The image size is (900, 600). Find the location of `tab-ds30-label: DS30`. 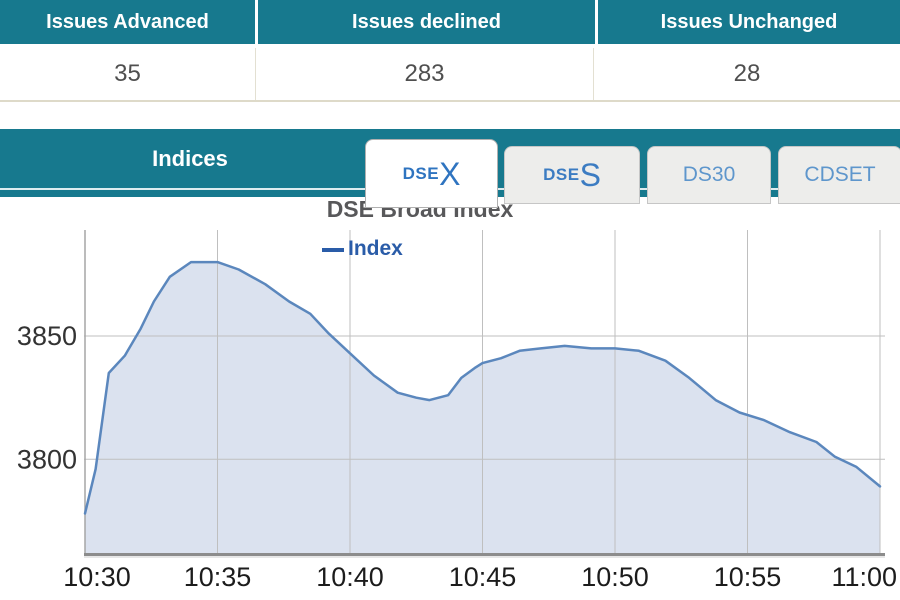

tab-ds30-label: DS30 is located at coordinates (709, 174).